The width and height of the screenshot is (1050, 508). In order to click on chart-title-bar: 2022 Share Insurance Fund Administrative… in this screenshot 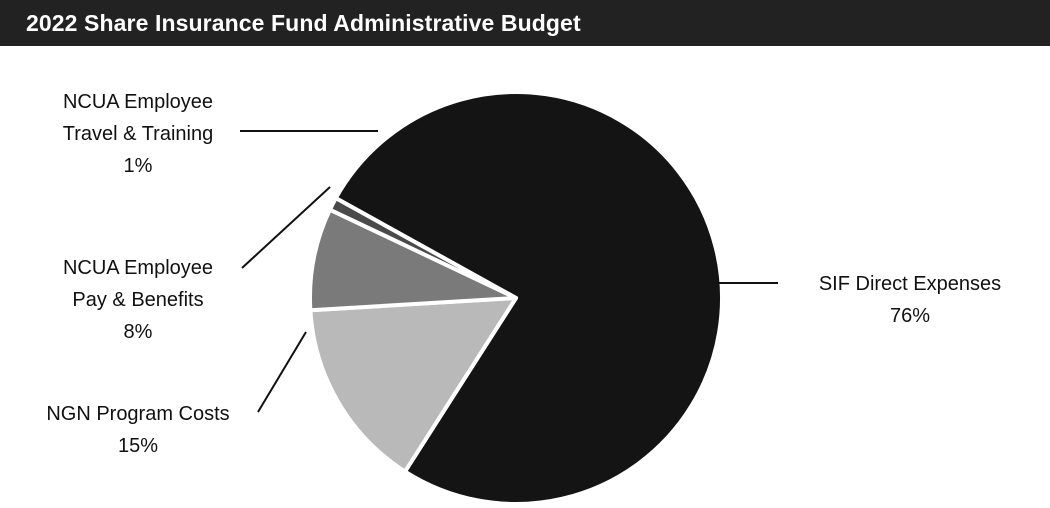, I will do `click(525, 23)`.